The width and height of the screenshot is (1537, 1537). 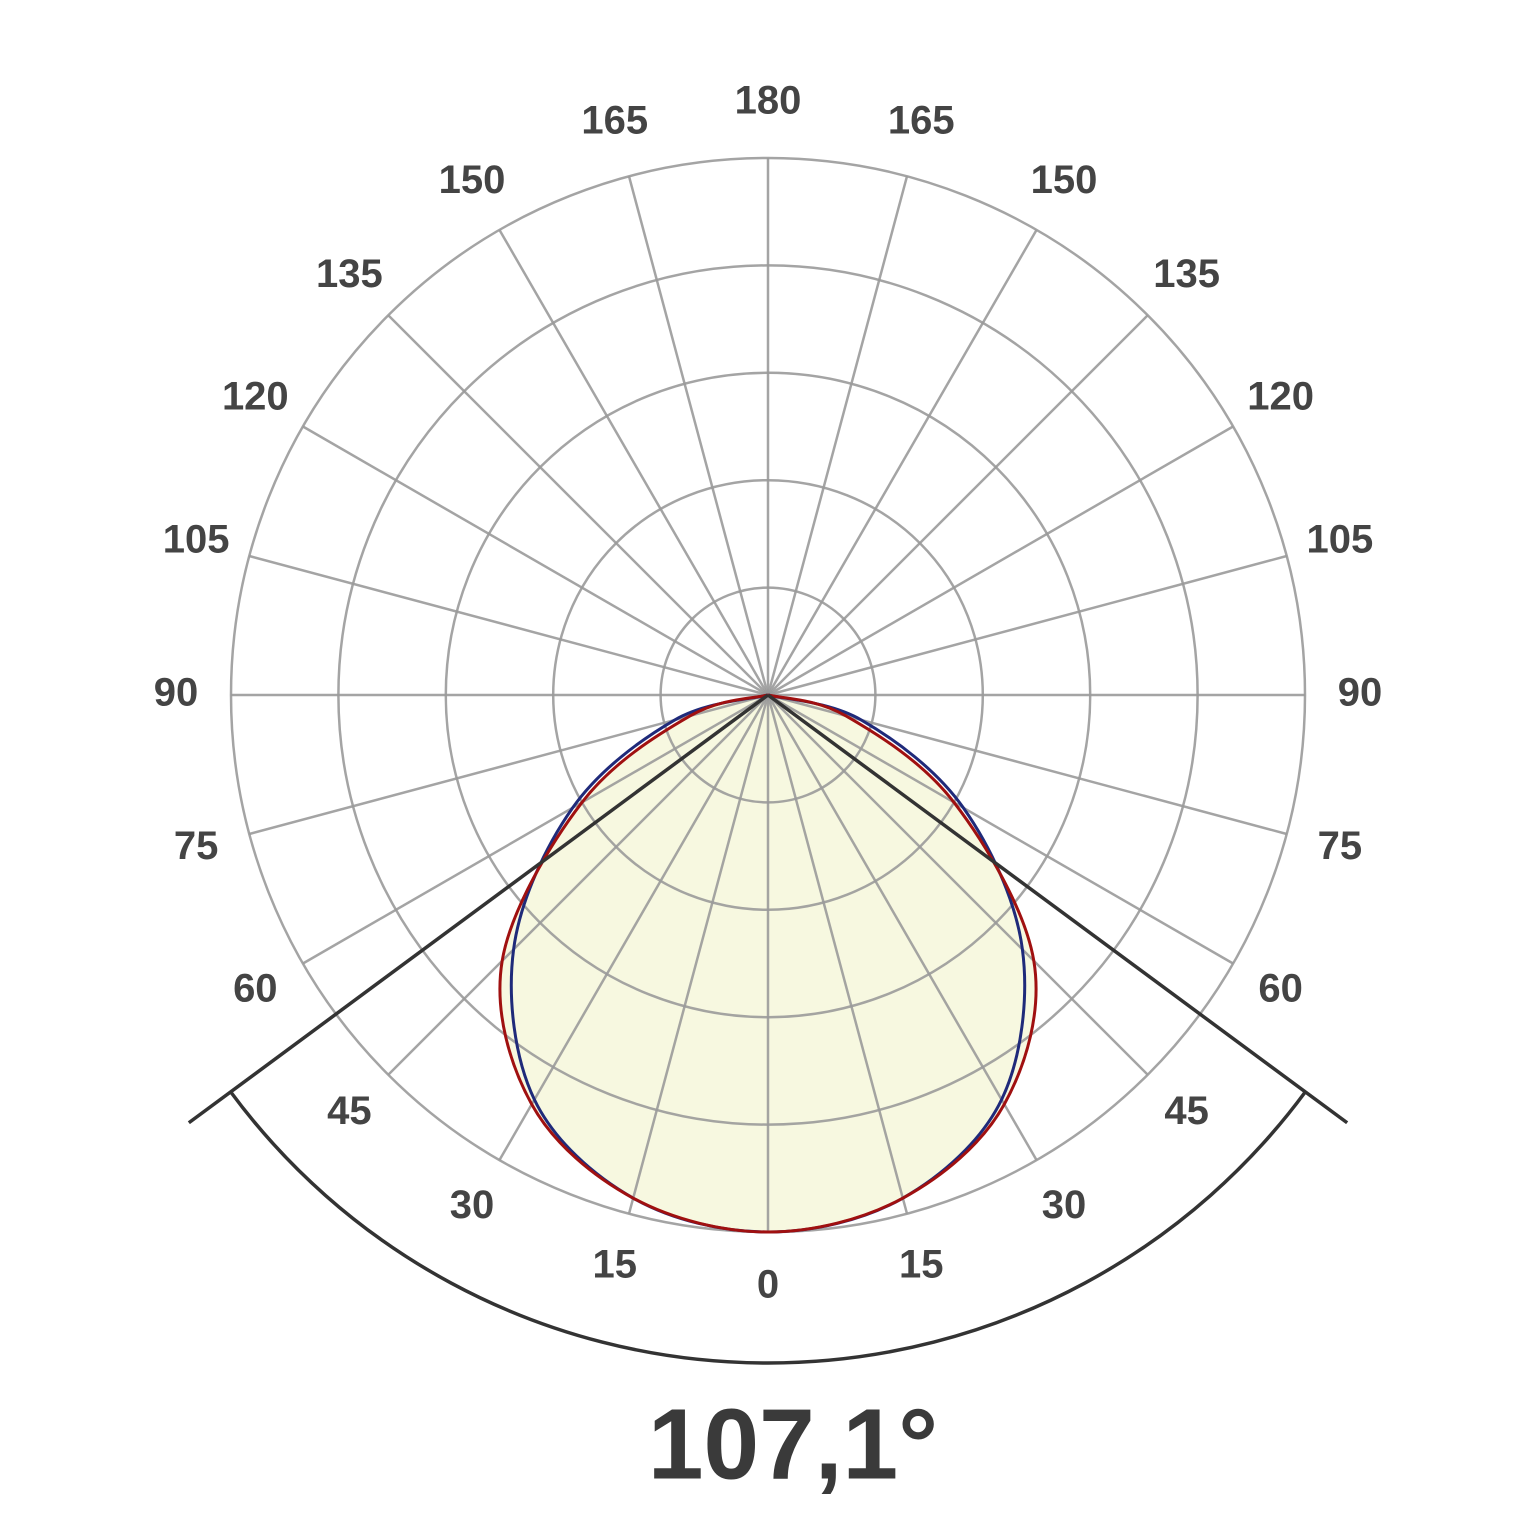 I want to click on intensity-curve, so click(x=768, y=963).